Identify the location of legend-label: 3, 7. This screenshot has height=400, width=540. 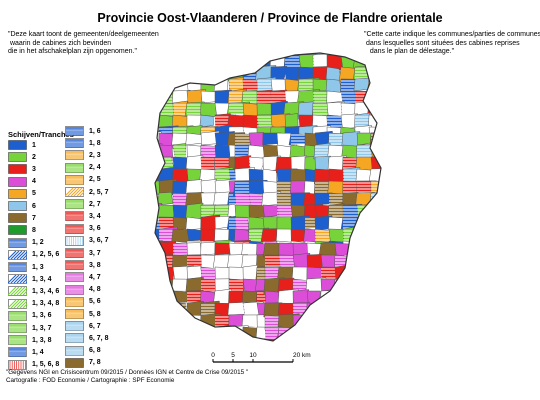
(95, 253).